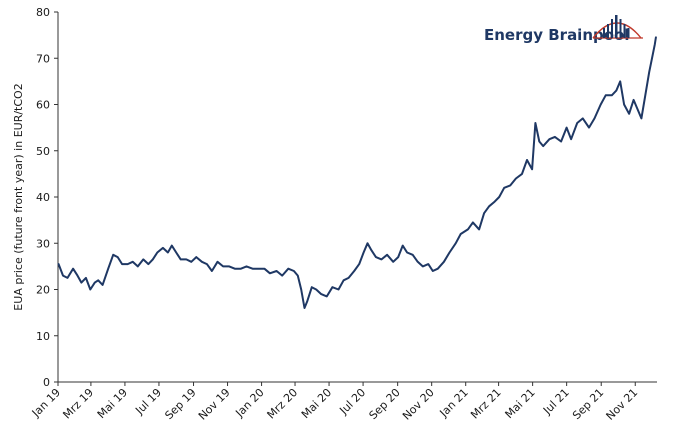 The image size is (676, 434). I want to click on x-tick-label: Nov 21, so click(622, 404).